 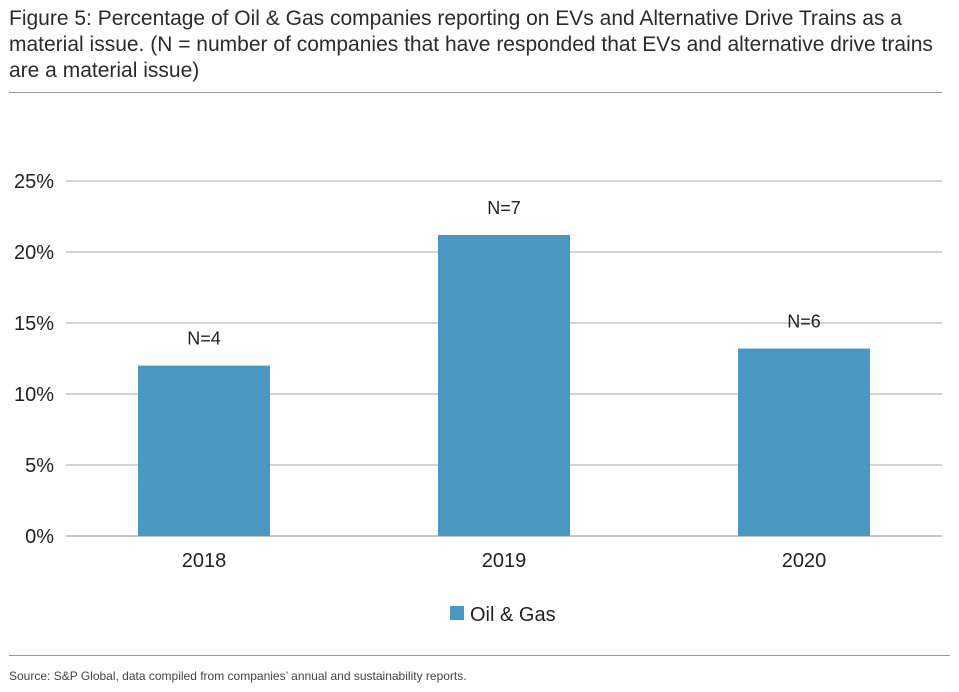 I want to click on title-divider, so click(x=475, y=92).